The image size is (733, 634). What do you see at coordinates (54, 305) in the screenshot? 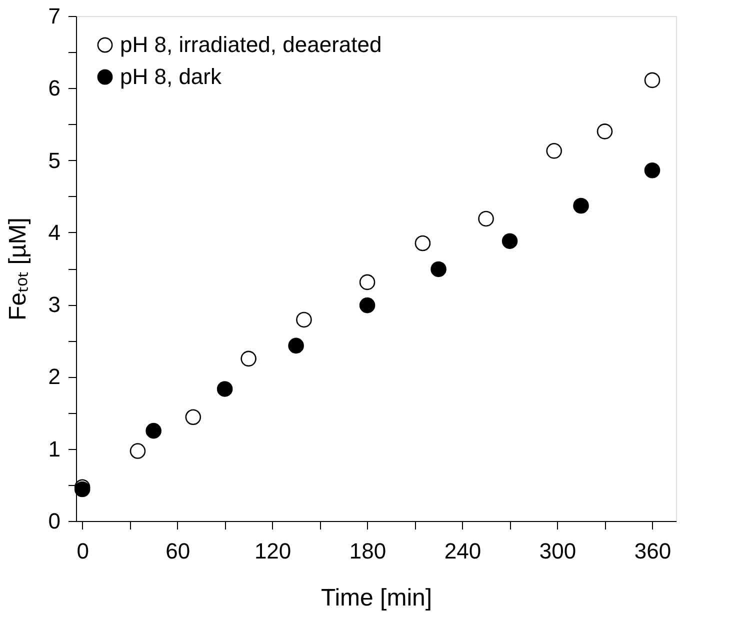
I see `y-tick-label: 3` at bounding box center [54, 305].